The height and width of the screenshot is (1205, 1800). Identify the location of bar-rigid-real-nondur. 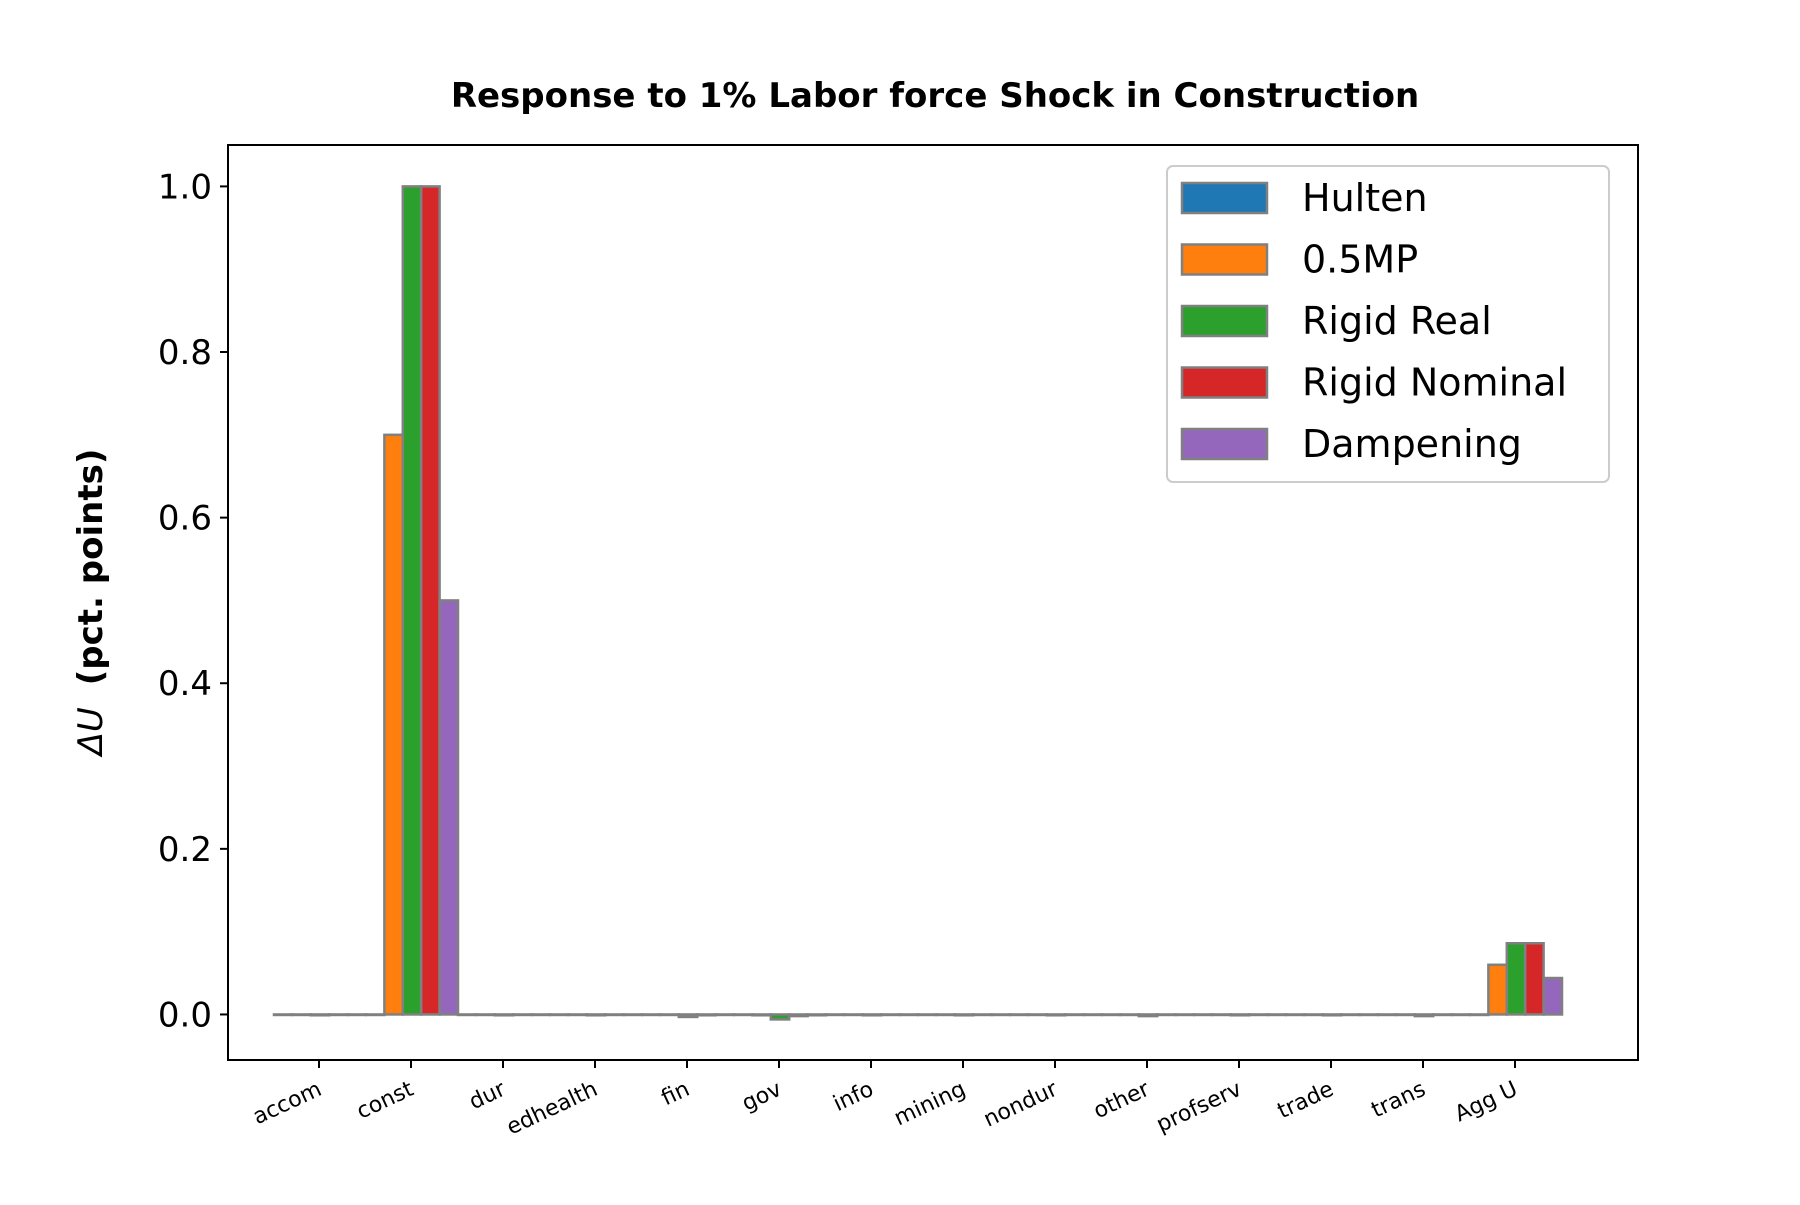
(1056, 1015).